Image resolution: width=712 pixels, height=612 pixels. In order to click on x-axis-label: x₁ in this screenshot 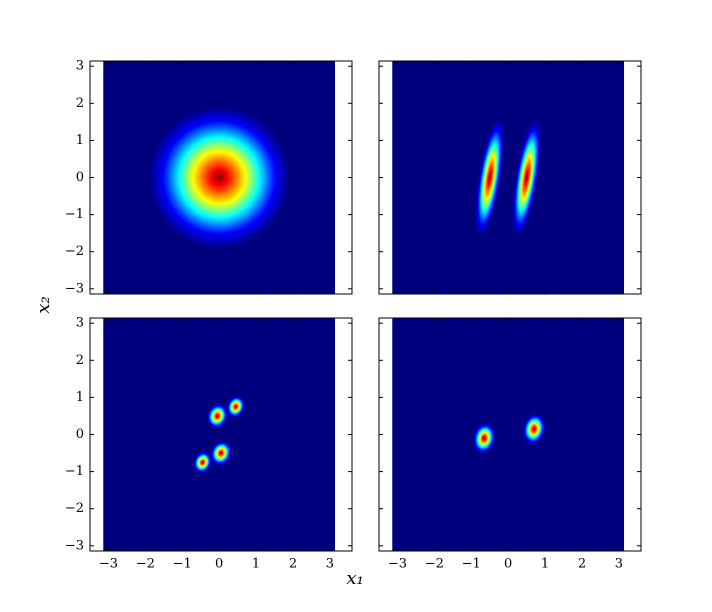, I will do `click(354, 578)`.